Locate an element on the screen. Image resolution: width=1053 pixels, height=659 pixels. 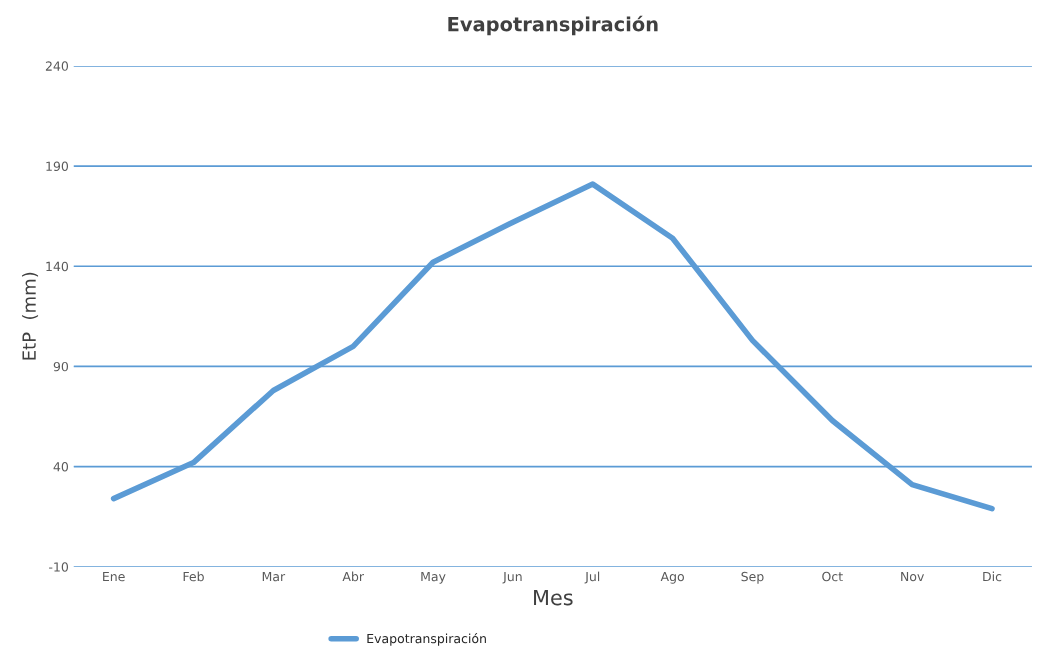
legend-label: Evapotranspiración is located at coordinates (426, 639).